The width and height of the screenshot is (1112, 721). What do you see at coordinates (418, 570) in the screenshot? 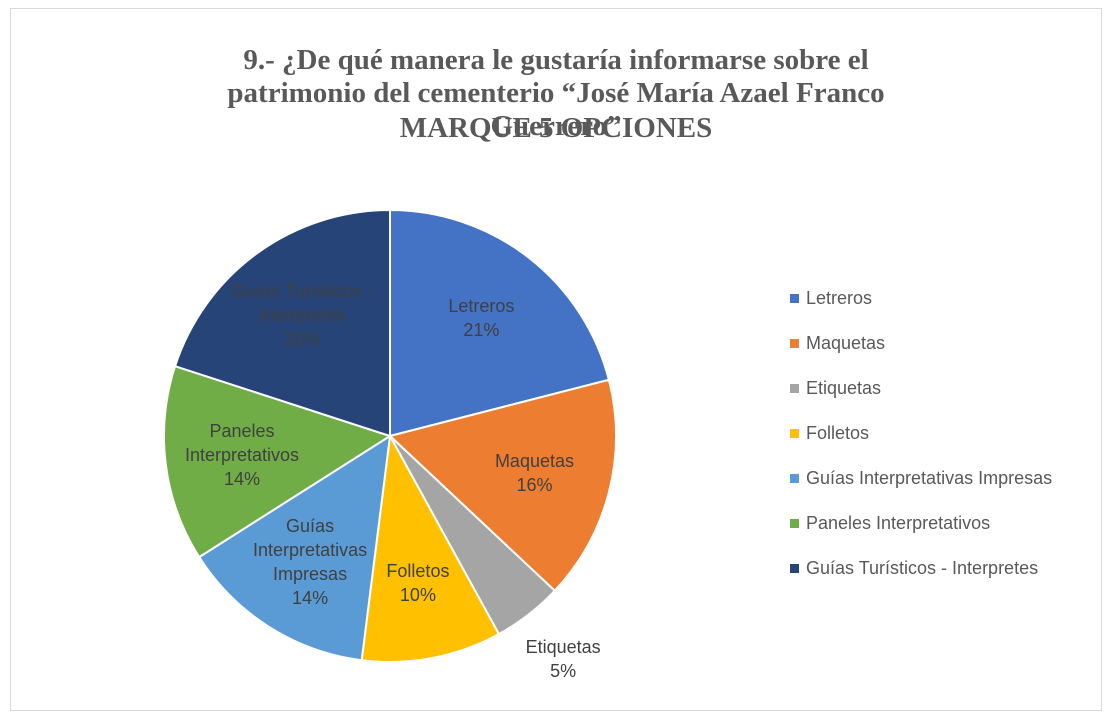
I see `data-label-name: Folletos` at bounding box center [418, 570].